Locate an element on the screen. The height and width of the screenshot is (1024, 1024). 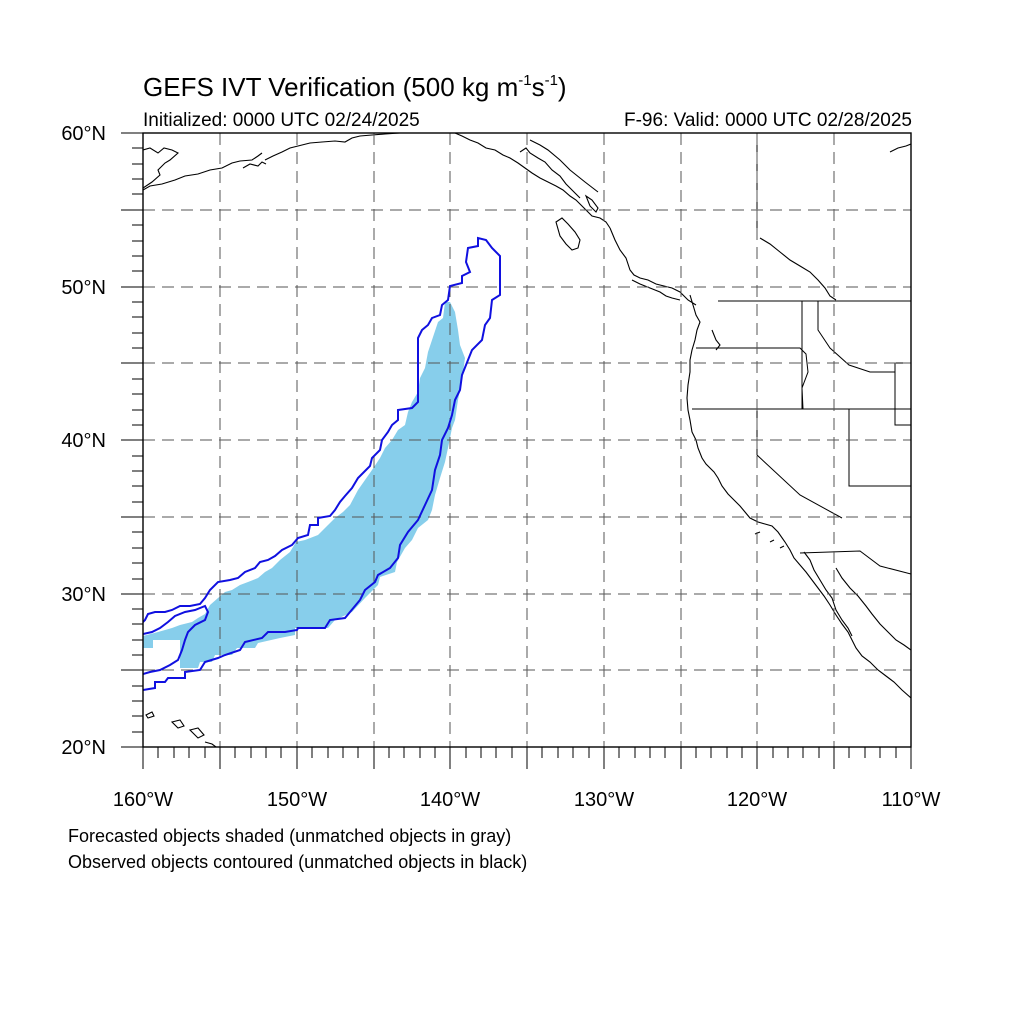
lon-label: 130°W is located at coordinates (604, 800).